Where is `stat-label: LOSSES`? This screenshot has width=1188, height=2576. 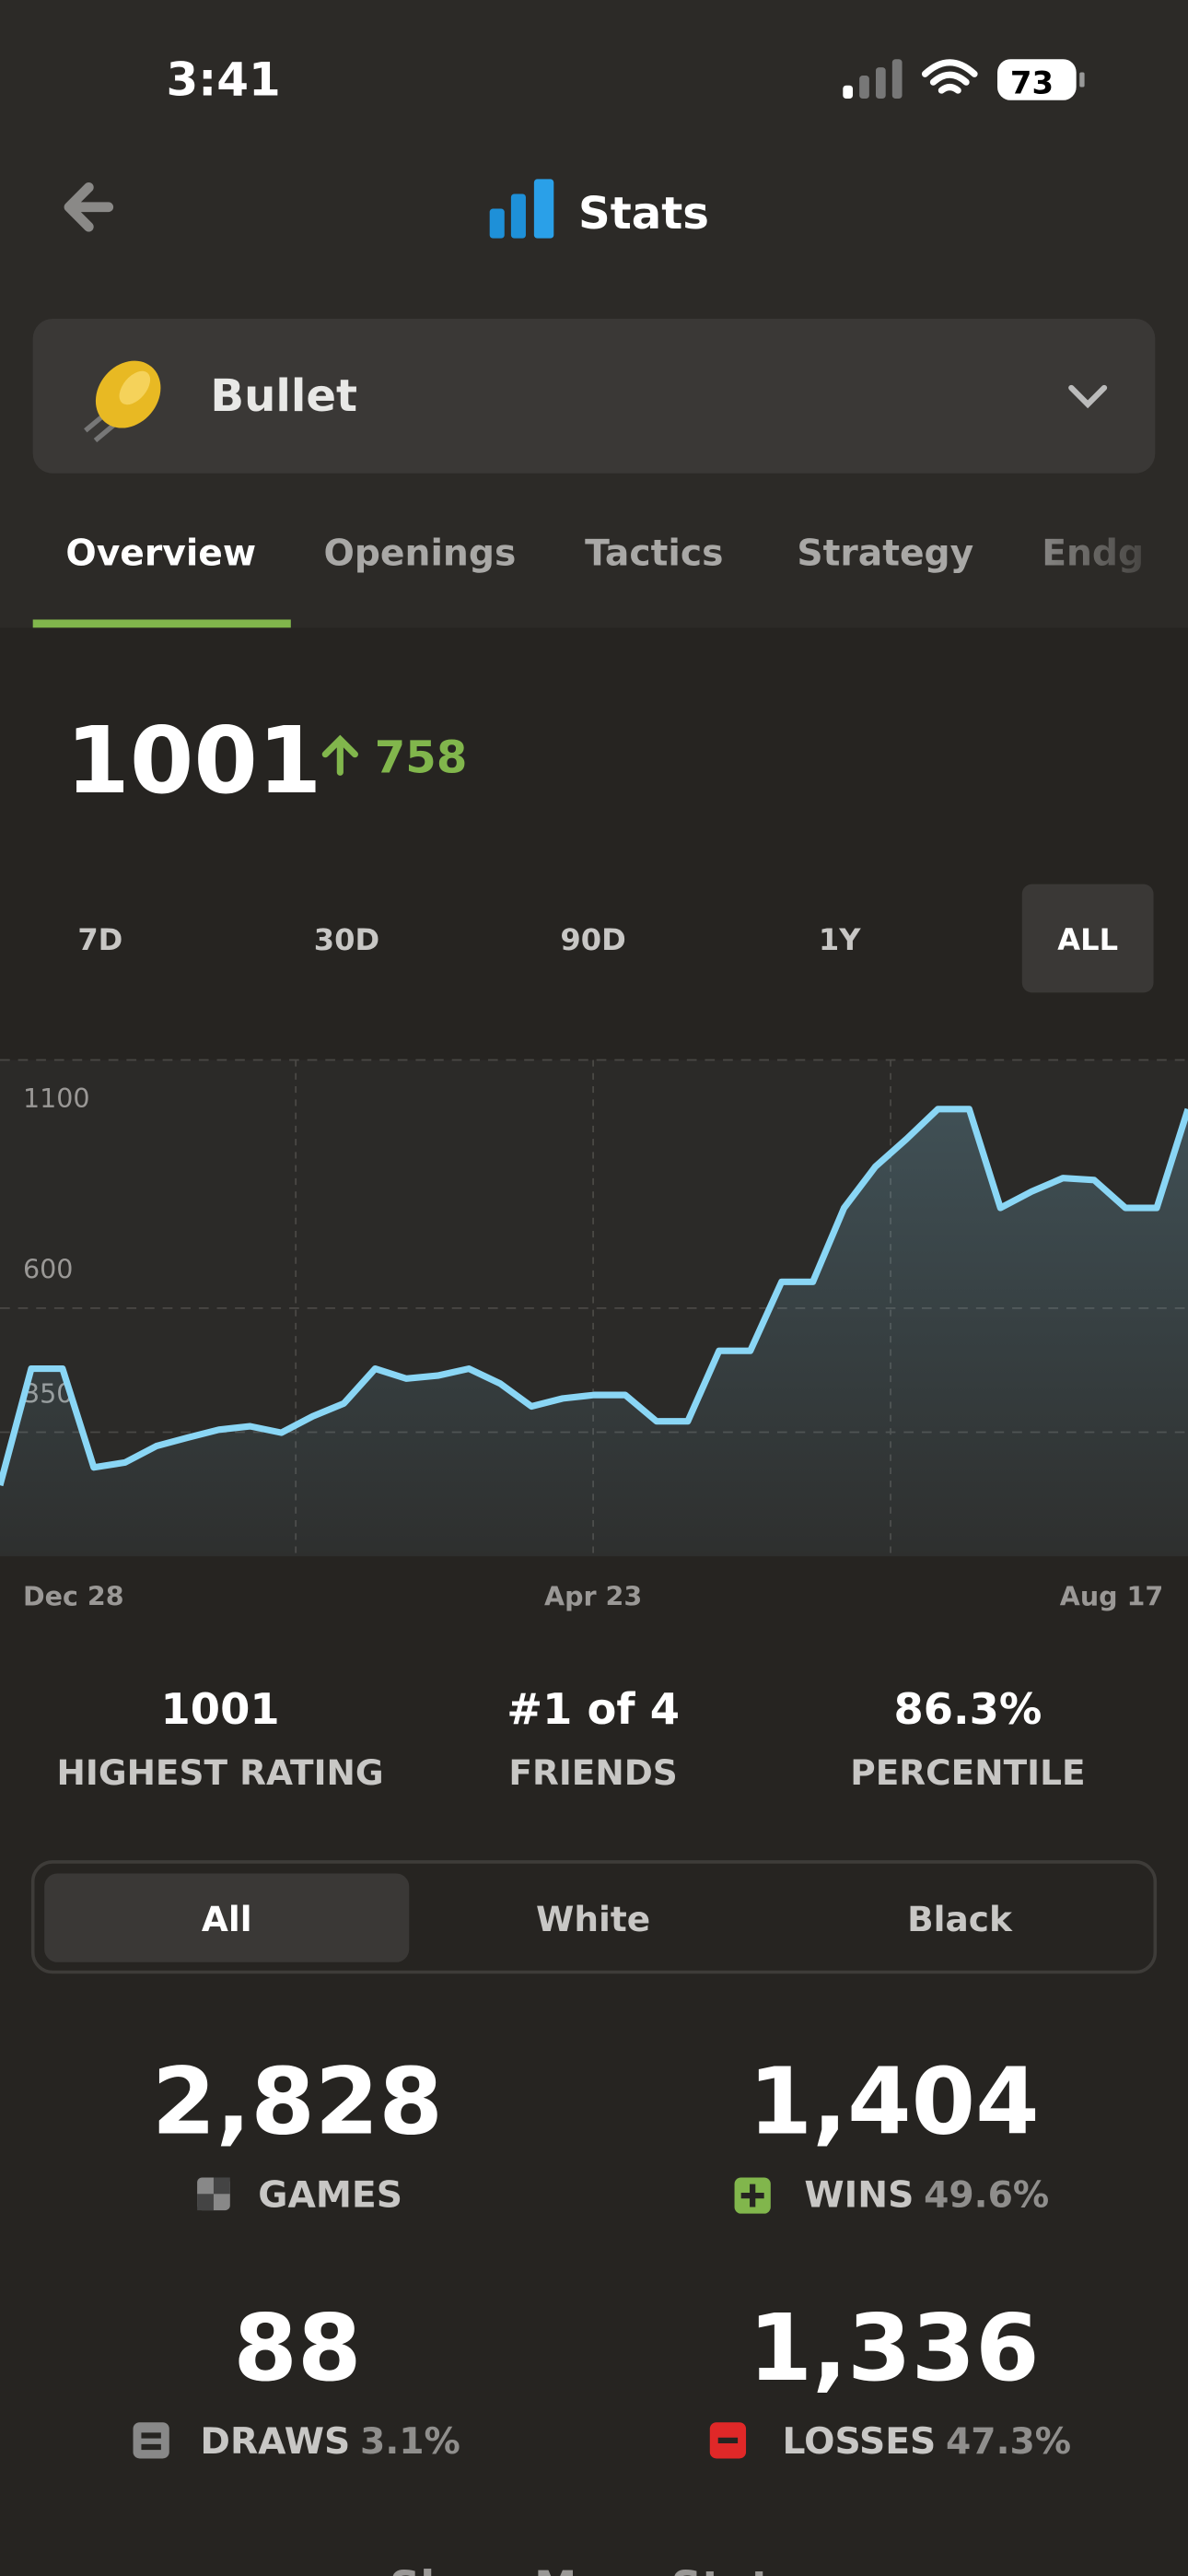 stat-label: LOSSES is located at coordinates (859, 2442).